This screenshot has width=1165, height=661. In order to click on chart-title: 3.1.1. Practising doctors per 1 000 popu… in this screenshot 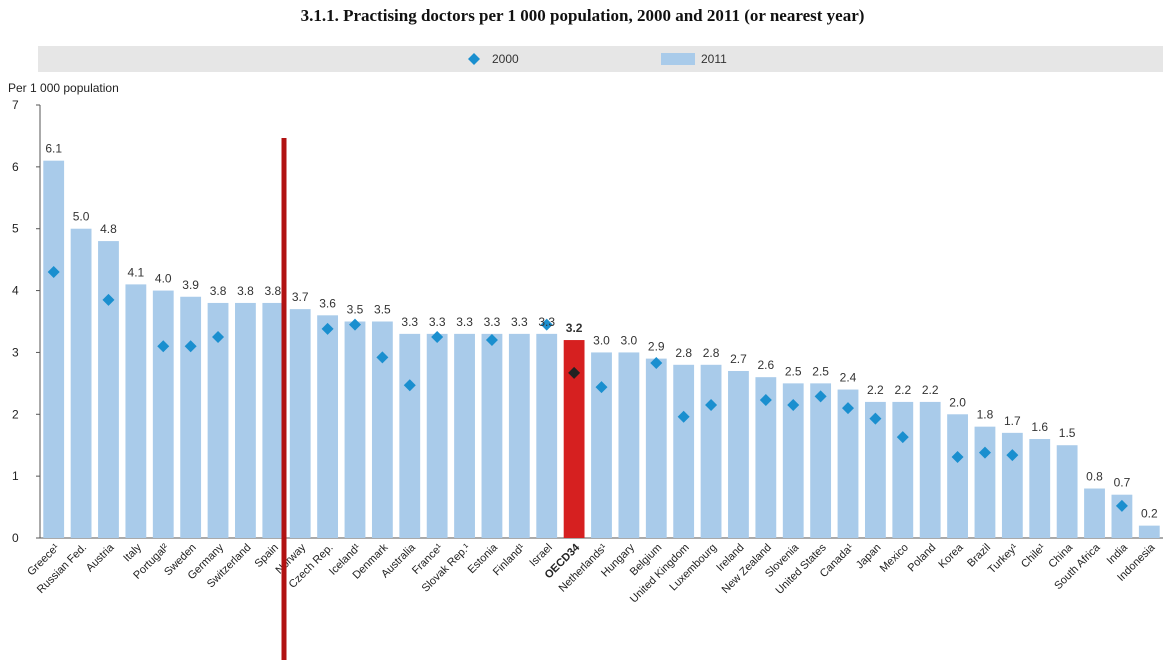, I will do `click(582, 15)`.